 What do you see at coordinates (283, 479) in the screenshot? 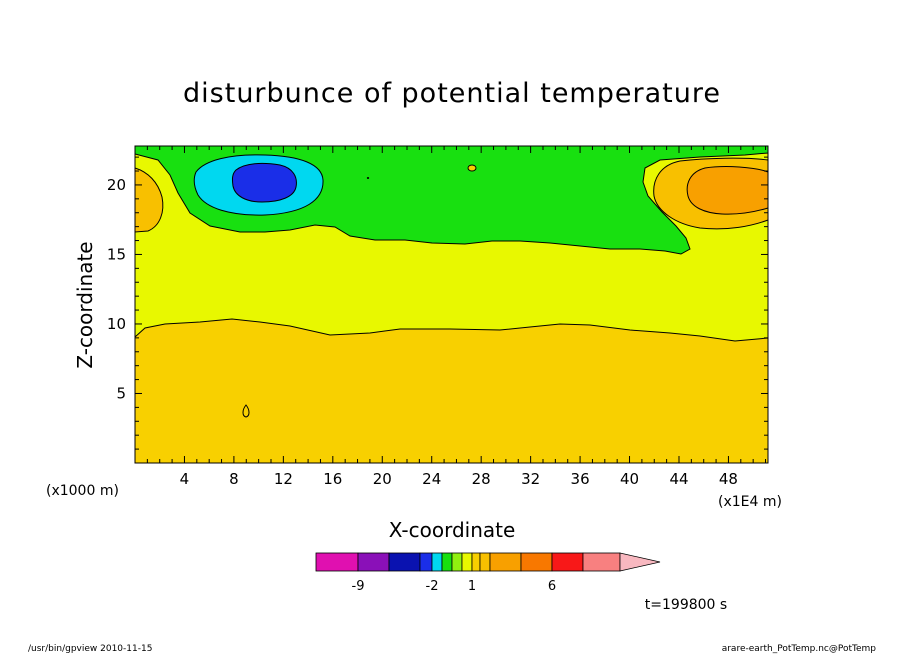
I see `x-tick-label: 12` at bounding box center [283, 479].